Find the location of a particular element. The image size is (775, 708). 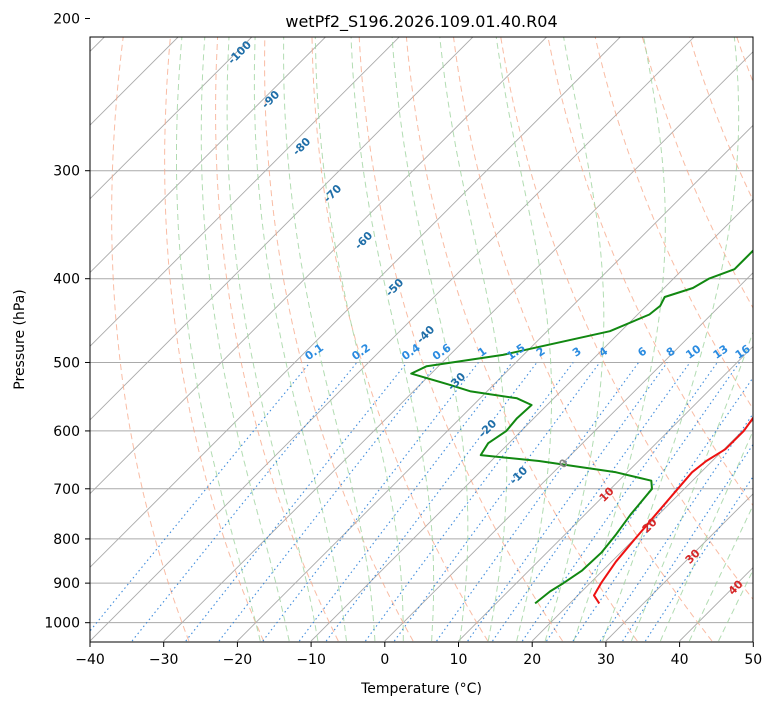

x-tick-label: −40 is located at coordinates (90, 660).